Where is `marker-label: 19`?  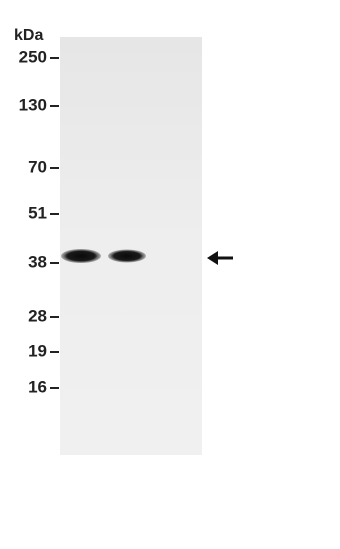 marker-label: 19 is located at coordinates (37, 350).